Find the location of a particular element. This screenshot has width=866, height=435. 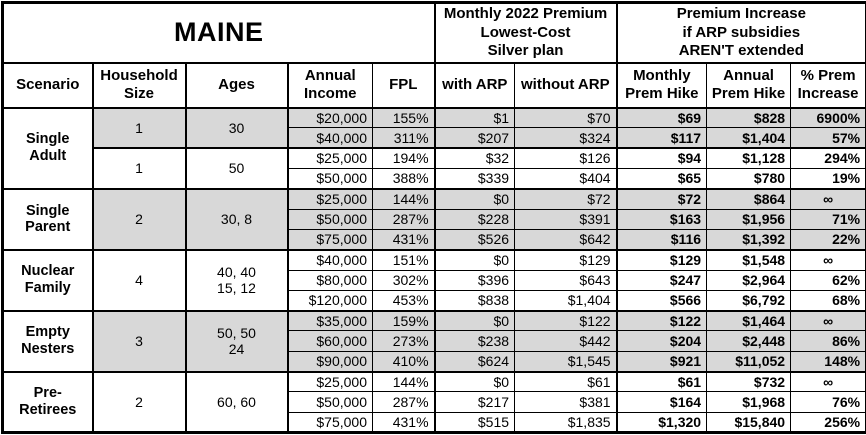

without-arp-cell: $642 is located at coordinates (566, 239).